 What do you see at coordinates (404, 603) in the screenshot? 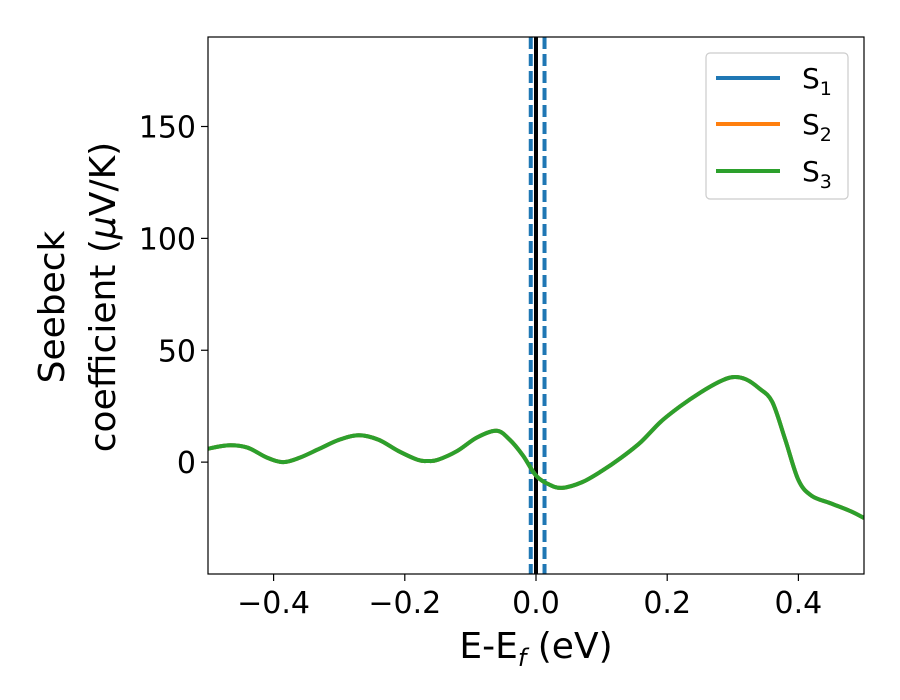
I see `x-tick-label: −0.2` at bounding box center [404, 603].